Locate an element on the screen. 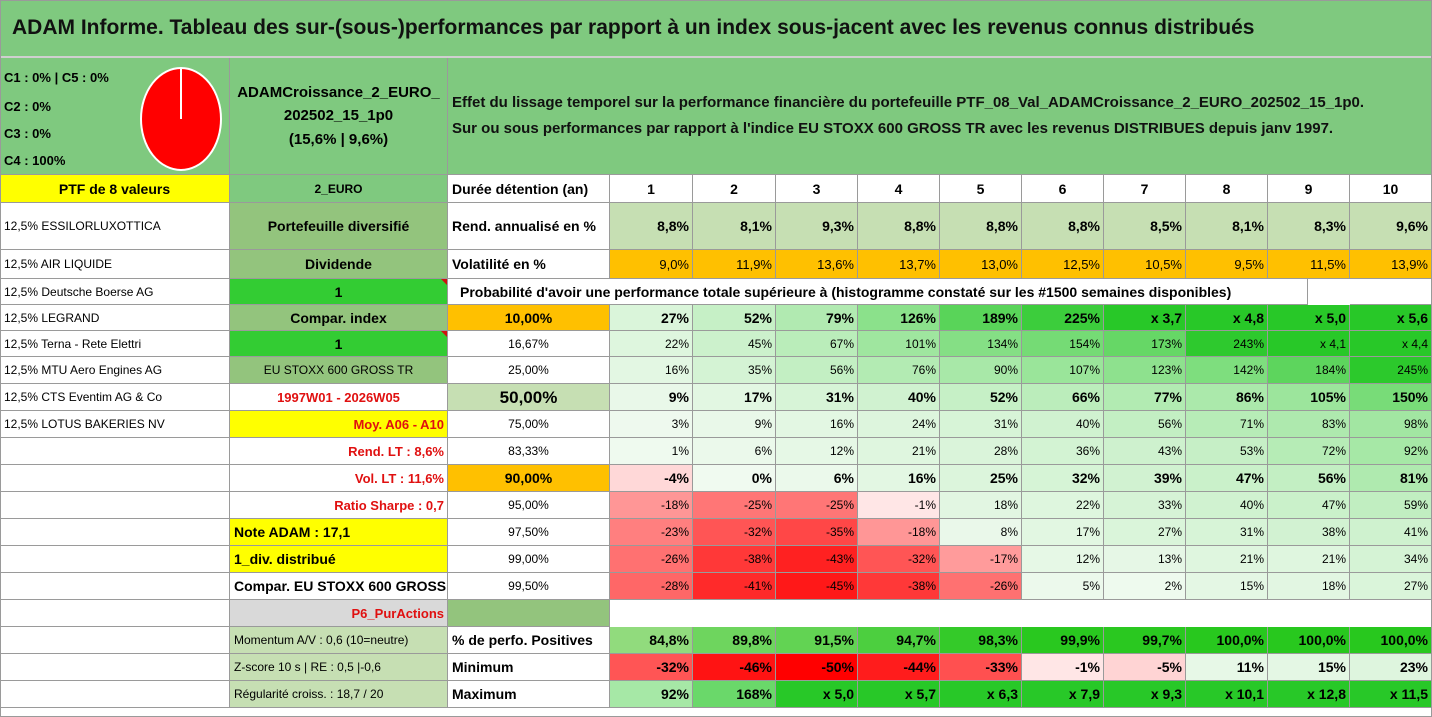 This screenshot has height=717, width=1432. quantile-cell: 2% is located at coordinates (1145, 586).